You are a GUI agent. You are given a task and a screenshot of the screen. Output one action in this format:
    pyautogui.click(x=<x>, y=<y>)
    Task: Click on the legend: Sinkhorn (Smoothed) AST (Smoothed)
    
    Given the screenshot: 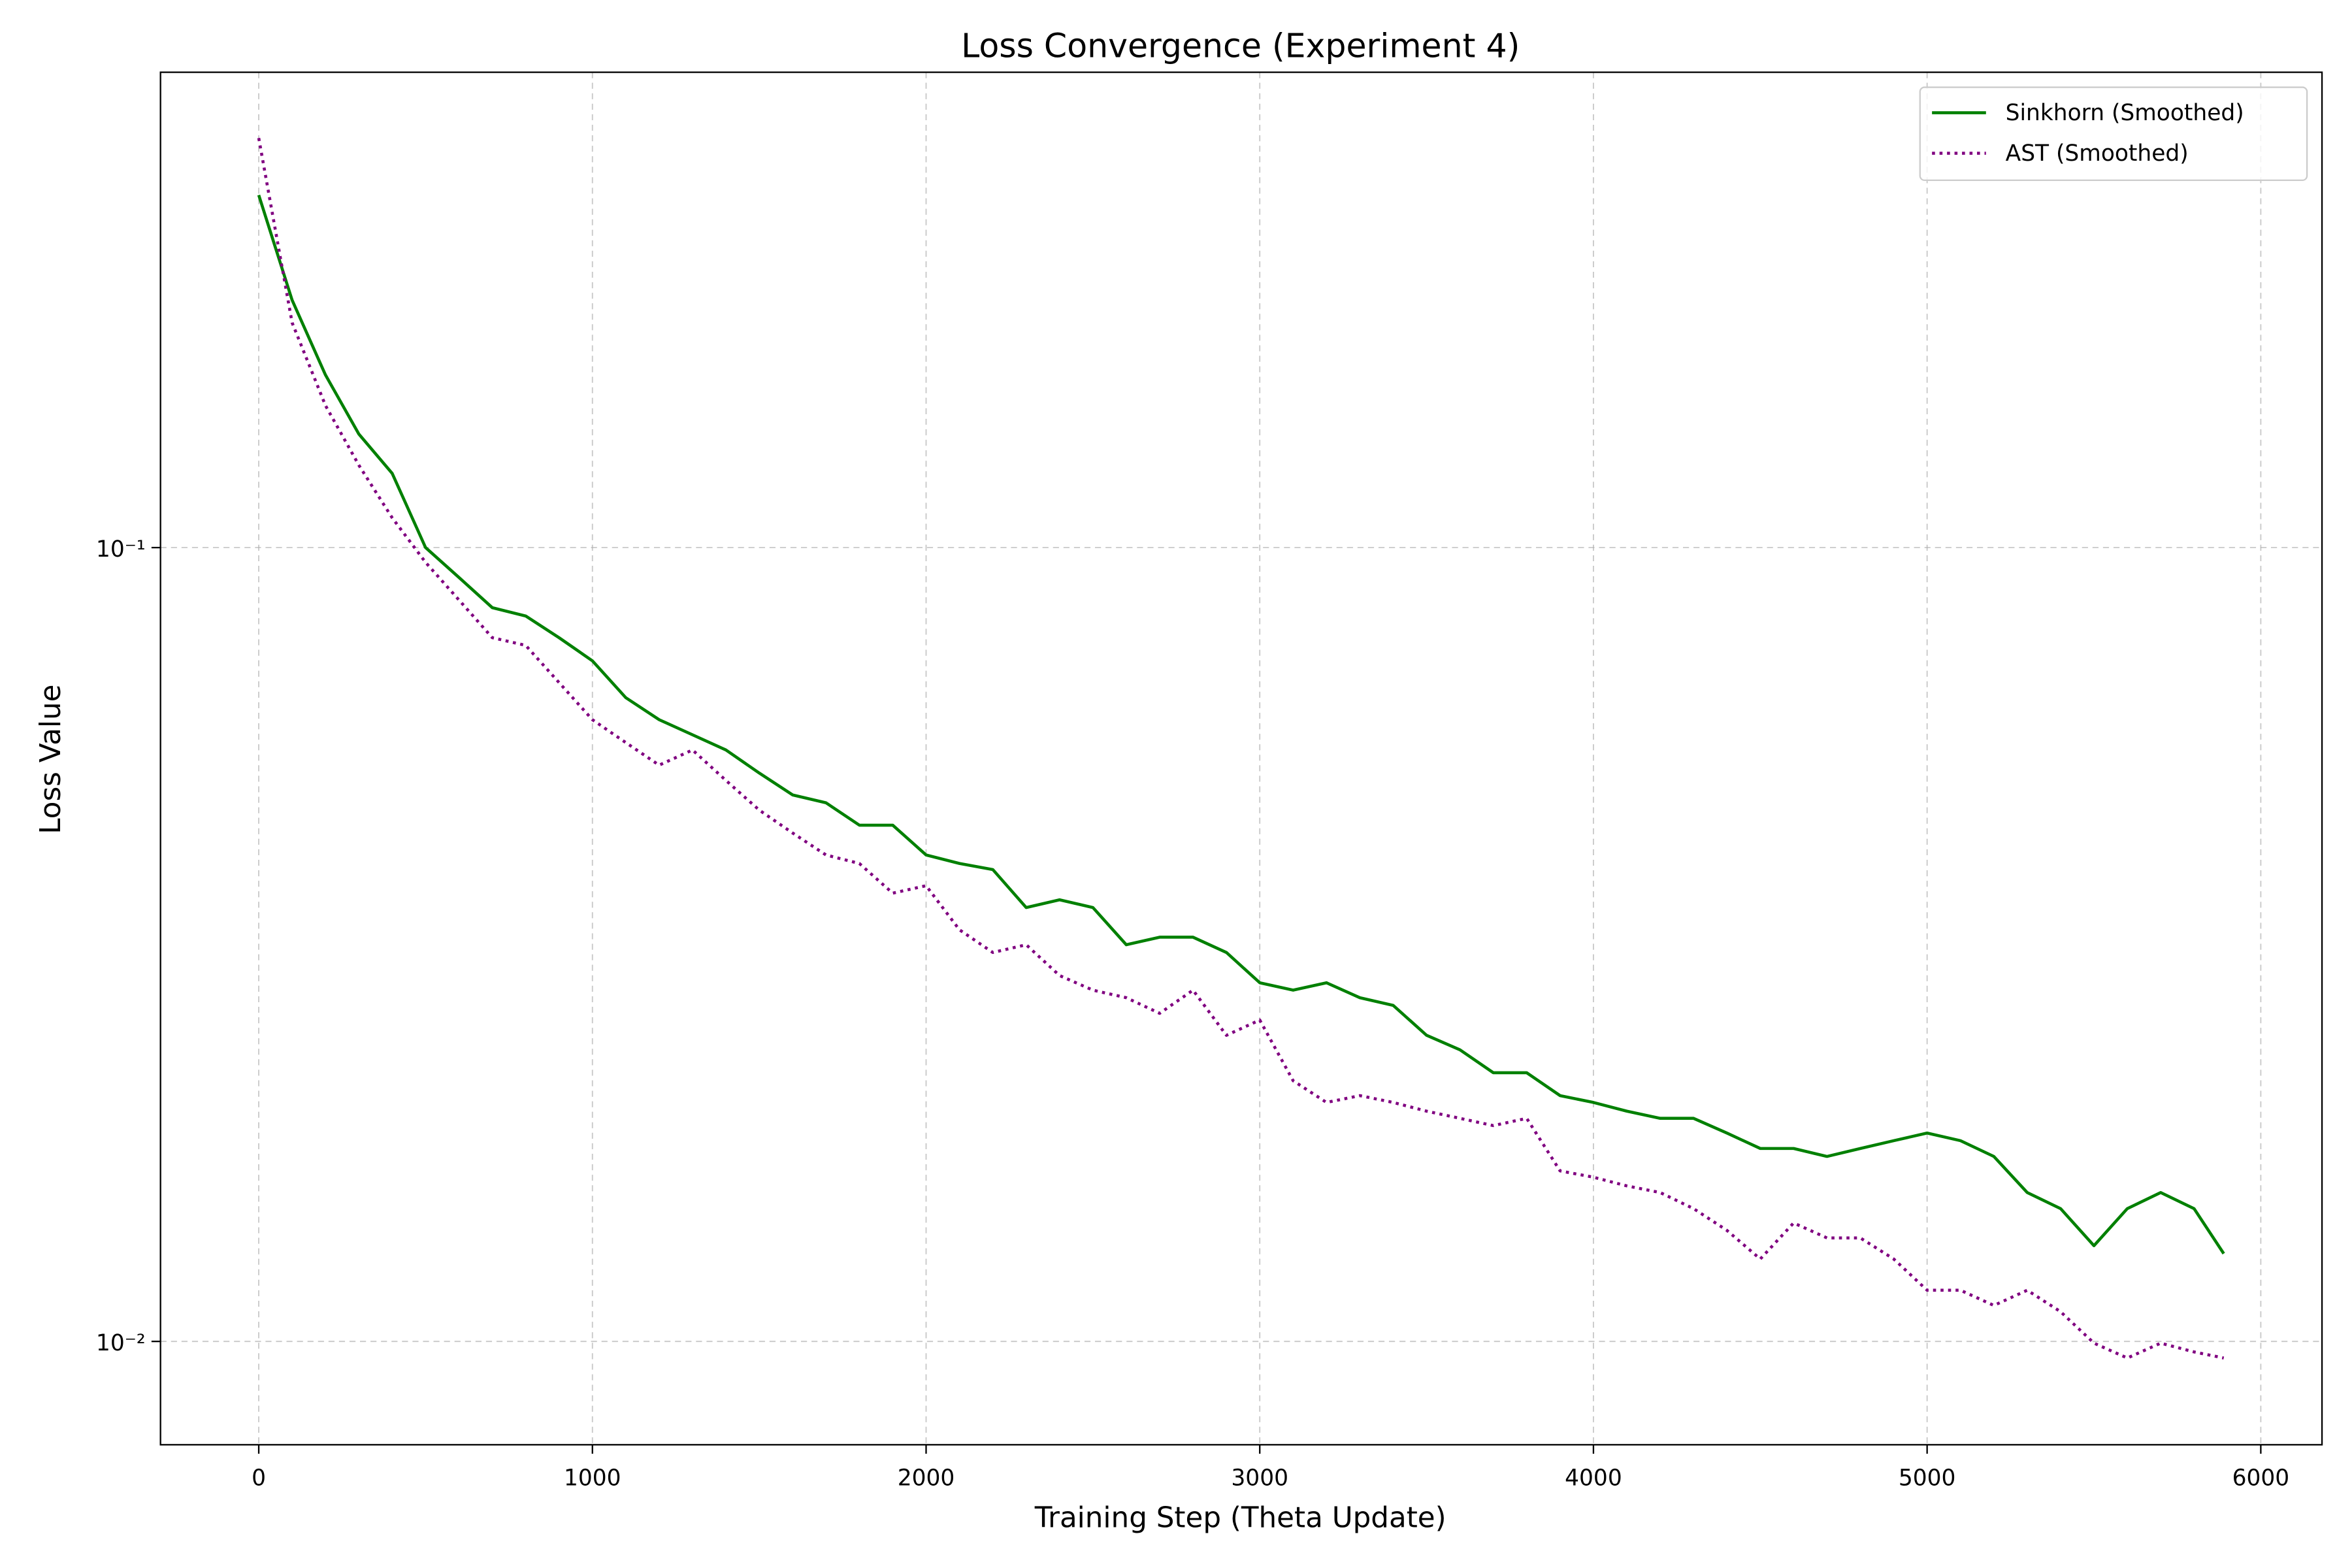 What is the action you would take?
    pyautogui.click(x=2113, y=134)
    